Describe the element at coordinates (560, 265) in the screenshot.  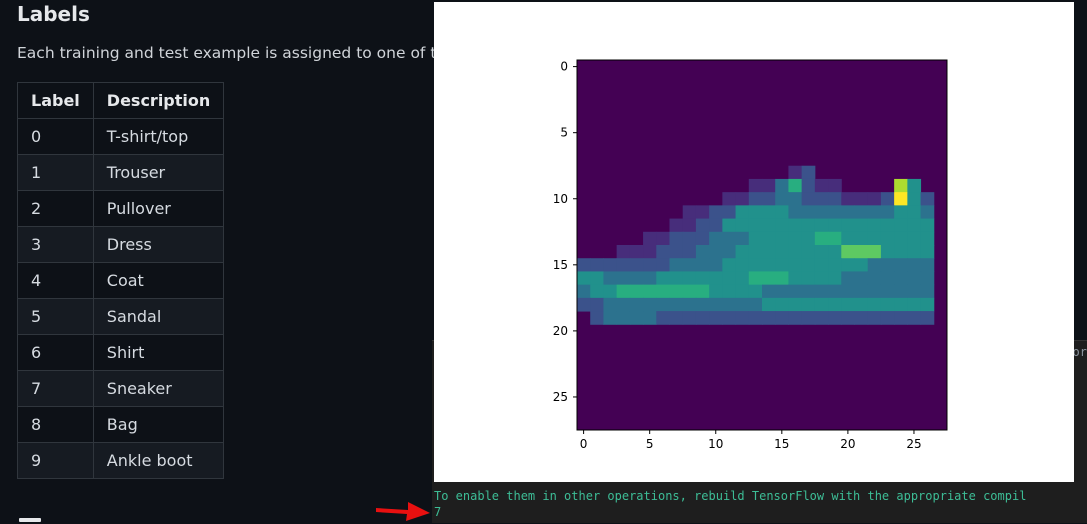
I see `y-tick-label: 15` at that location.